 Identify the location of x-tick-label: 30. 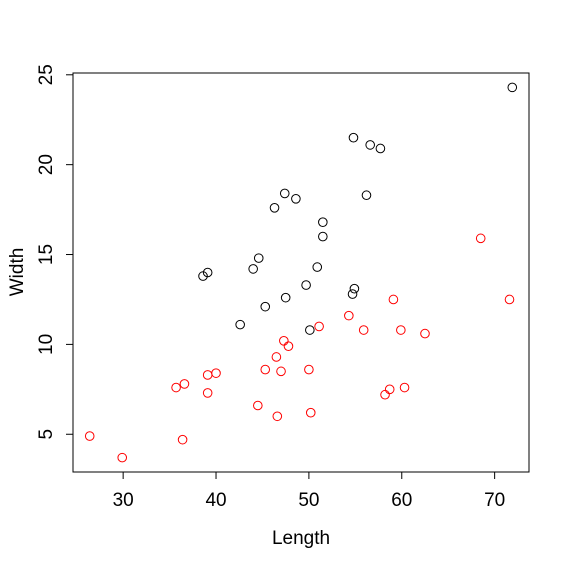
(123, 500).